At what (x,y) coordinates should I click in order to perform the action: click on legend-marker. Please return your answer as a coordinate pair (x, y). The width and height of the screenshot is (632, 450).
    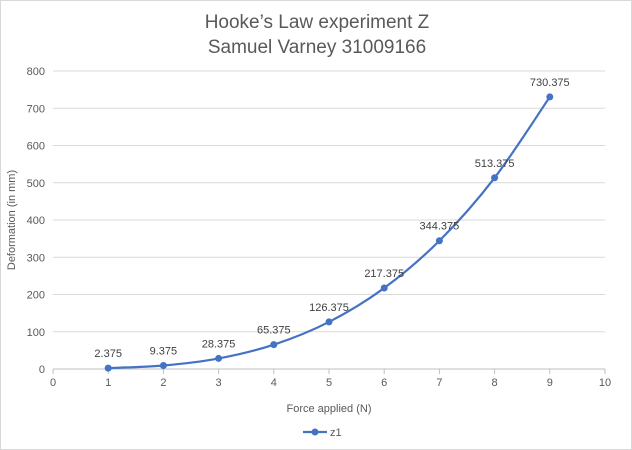
    Looking at the image, I should click on (315, 432).